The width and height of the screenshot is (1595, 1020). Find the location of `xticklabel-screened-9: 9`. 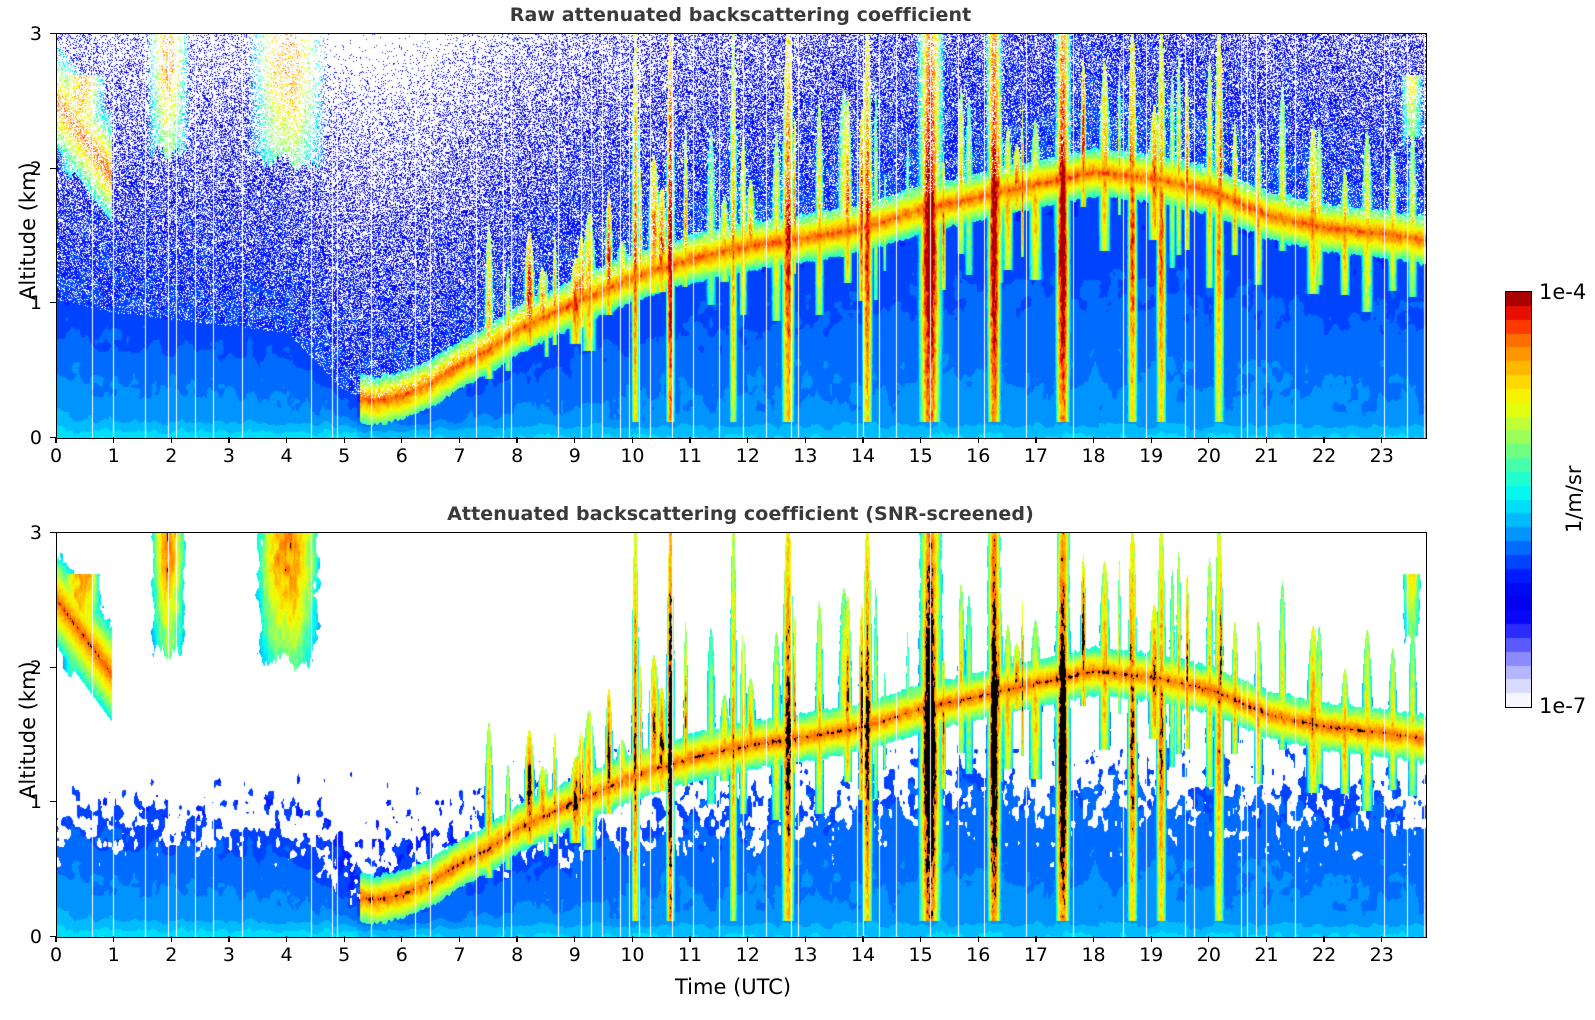

xticklabel-screened-9: 9 is located at coordinates (574, 955).